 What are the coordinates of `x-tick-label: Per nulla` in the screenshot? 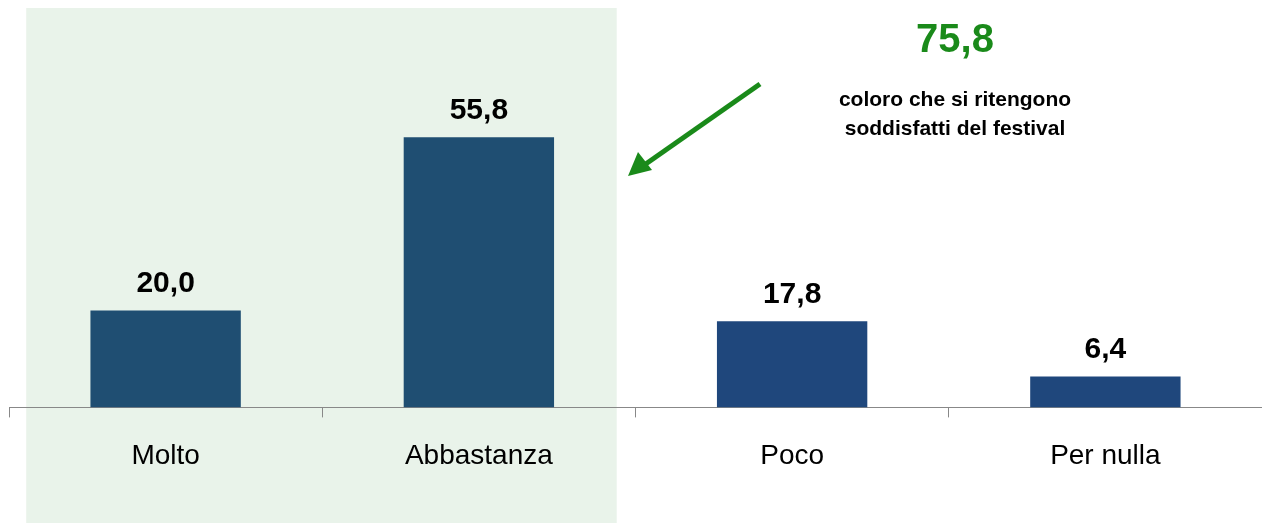 It's located at (1106, 454).